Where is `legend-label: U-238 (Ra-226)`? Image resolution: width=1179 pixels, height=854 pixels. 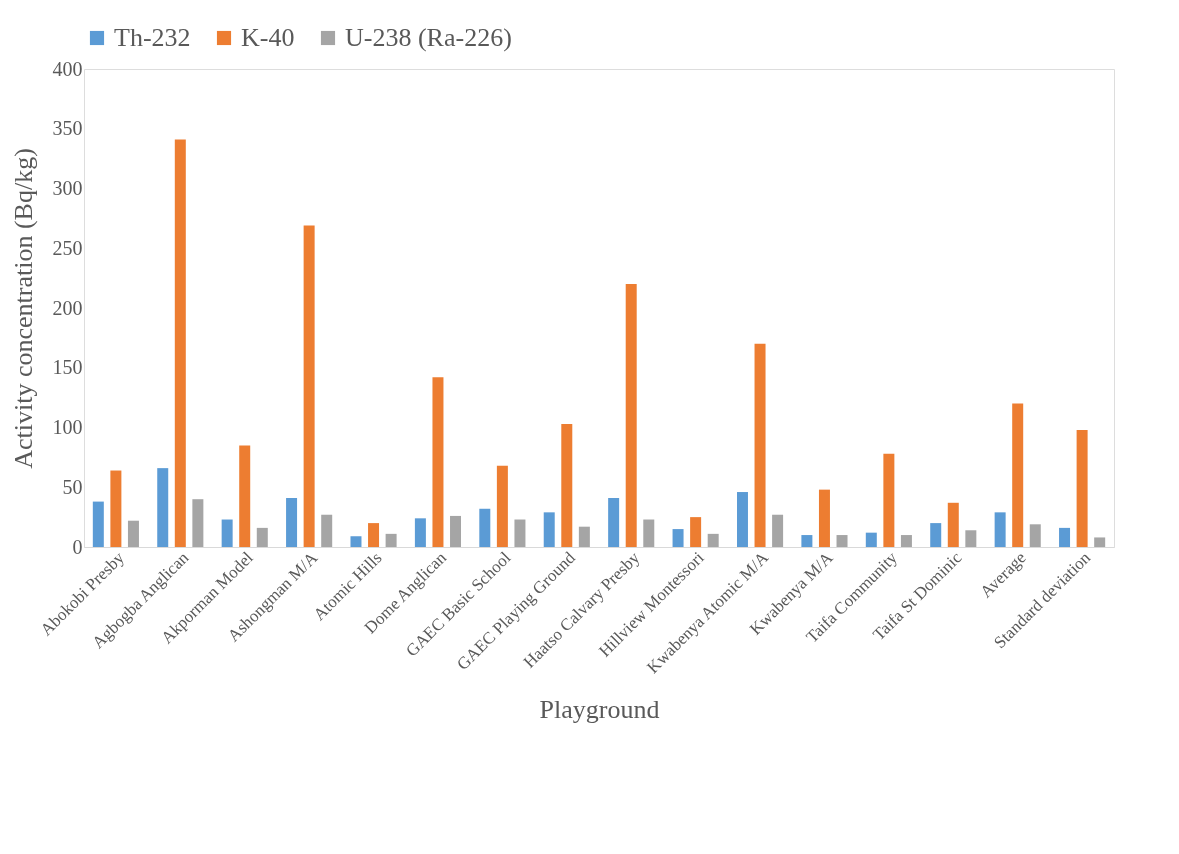 legend-label: U-238 (Ra-226) is located at coordinates (428, 37).